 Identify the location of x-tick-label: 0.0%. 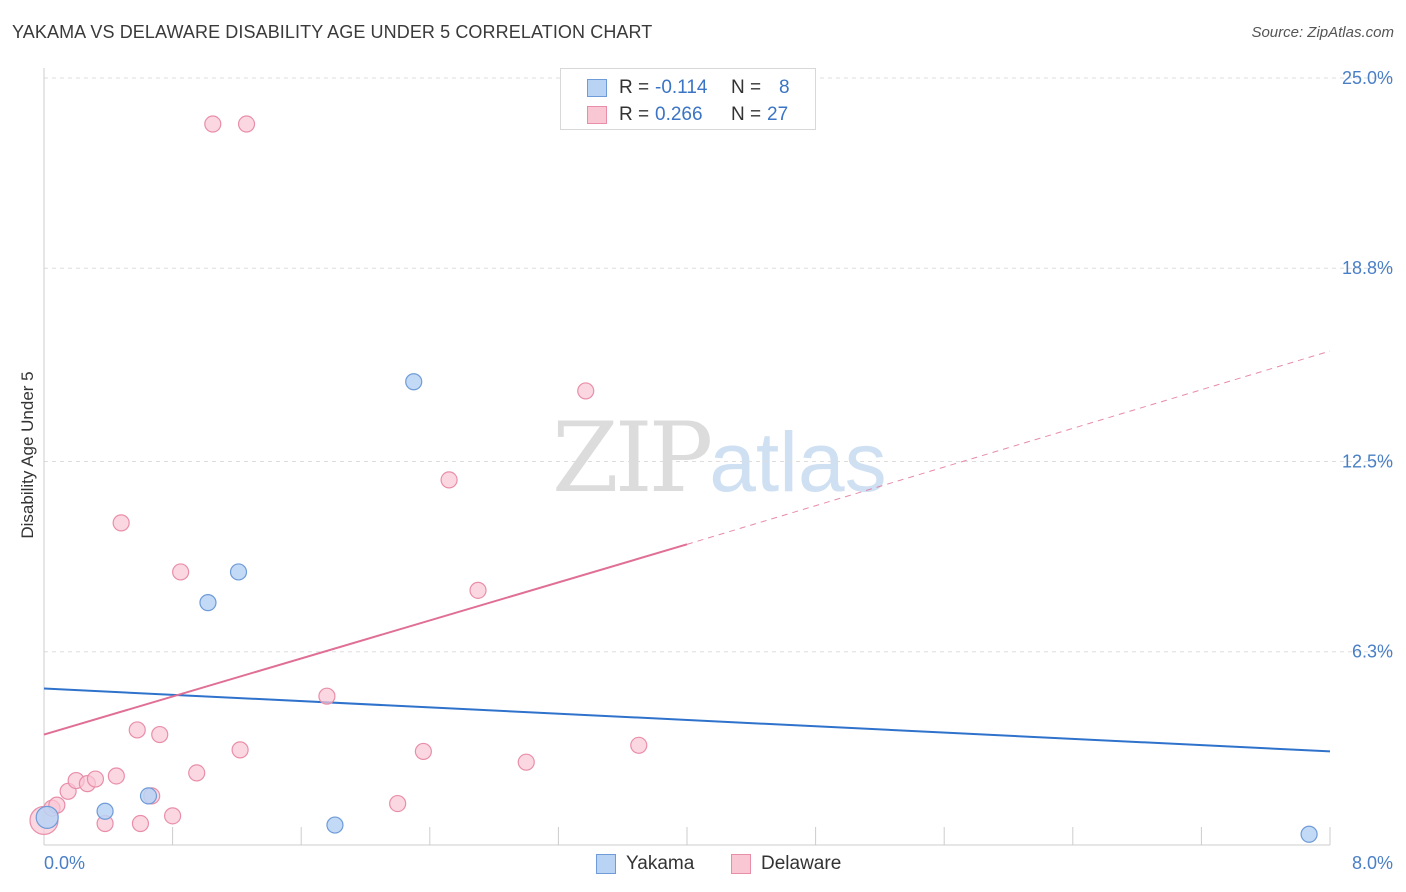
(64, 863).